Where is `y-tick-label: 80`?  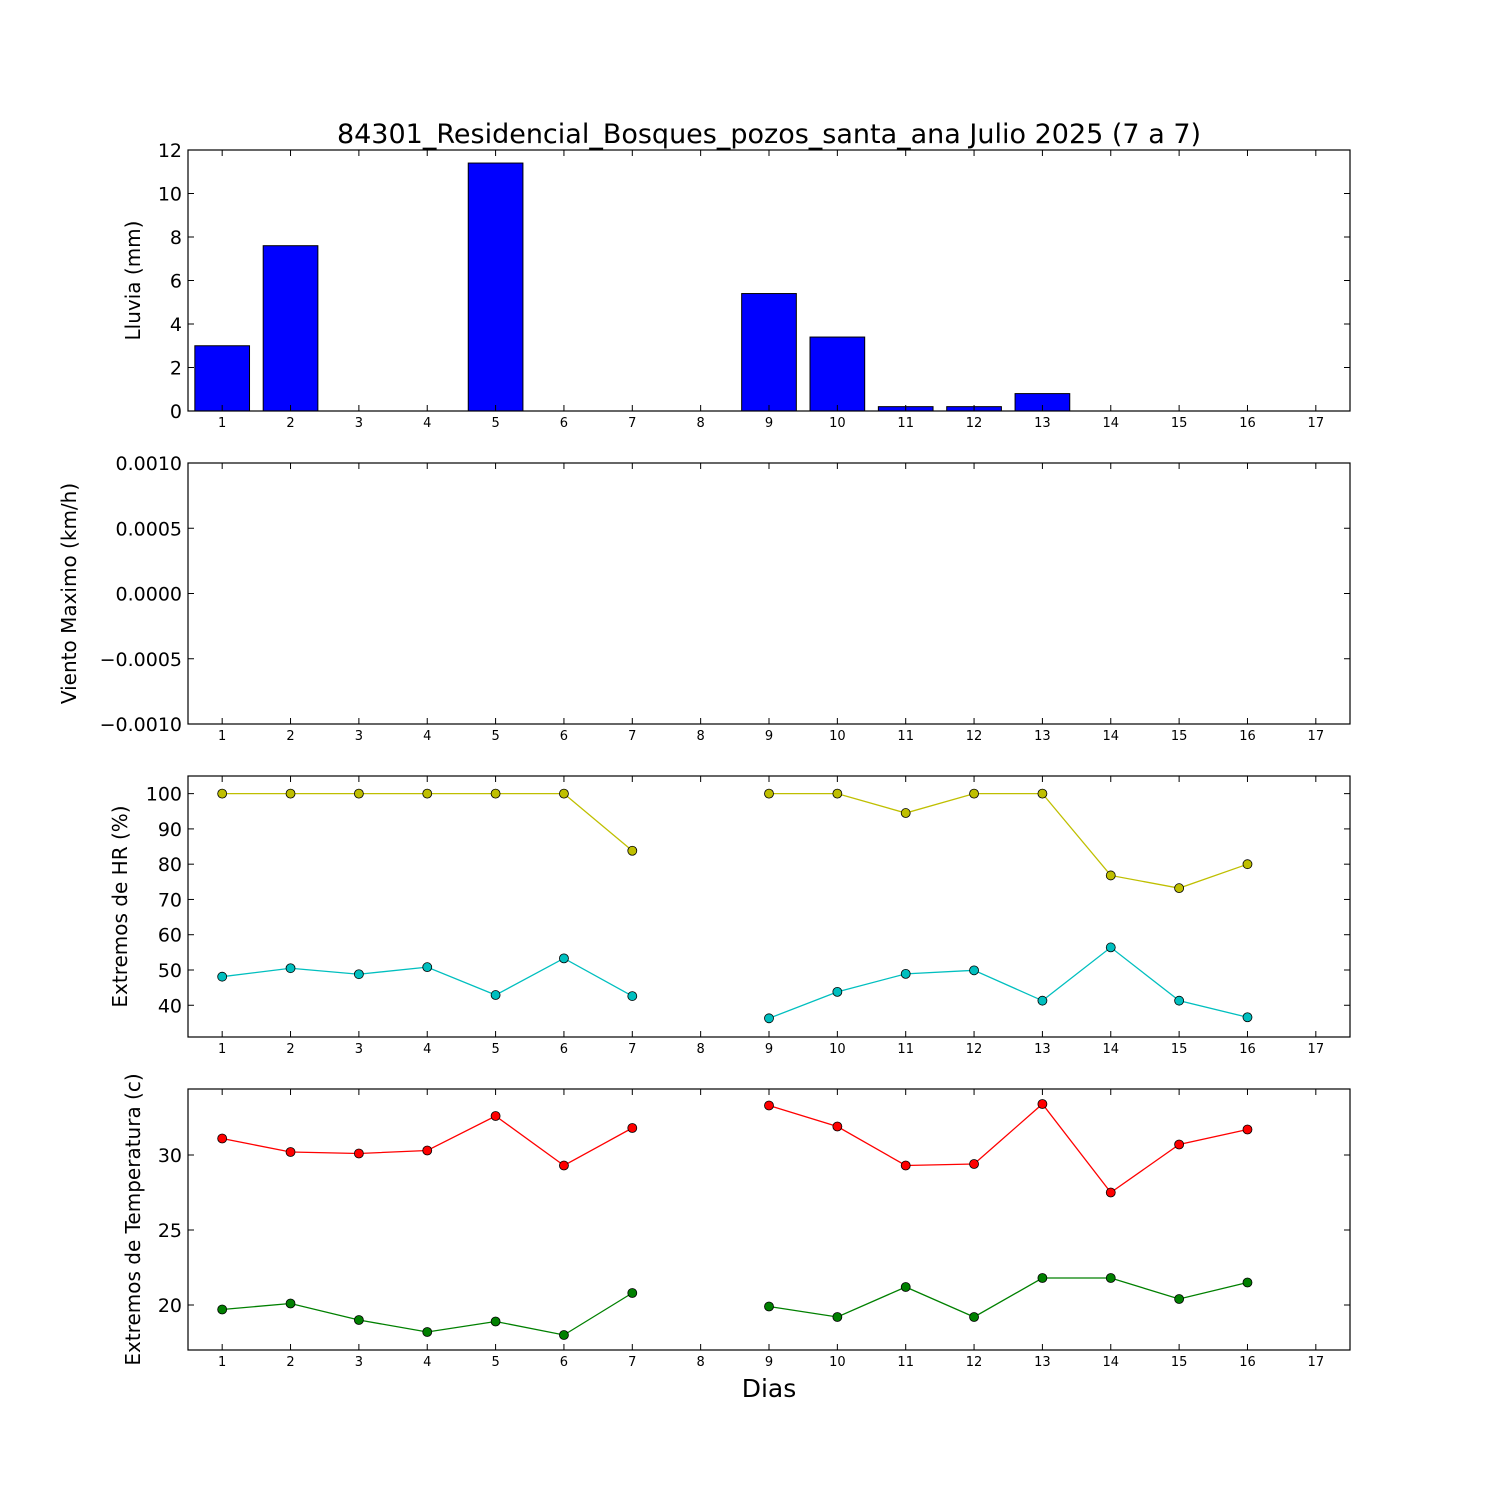 y-tick-label: 80 is located at coordinates (170, 865).